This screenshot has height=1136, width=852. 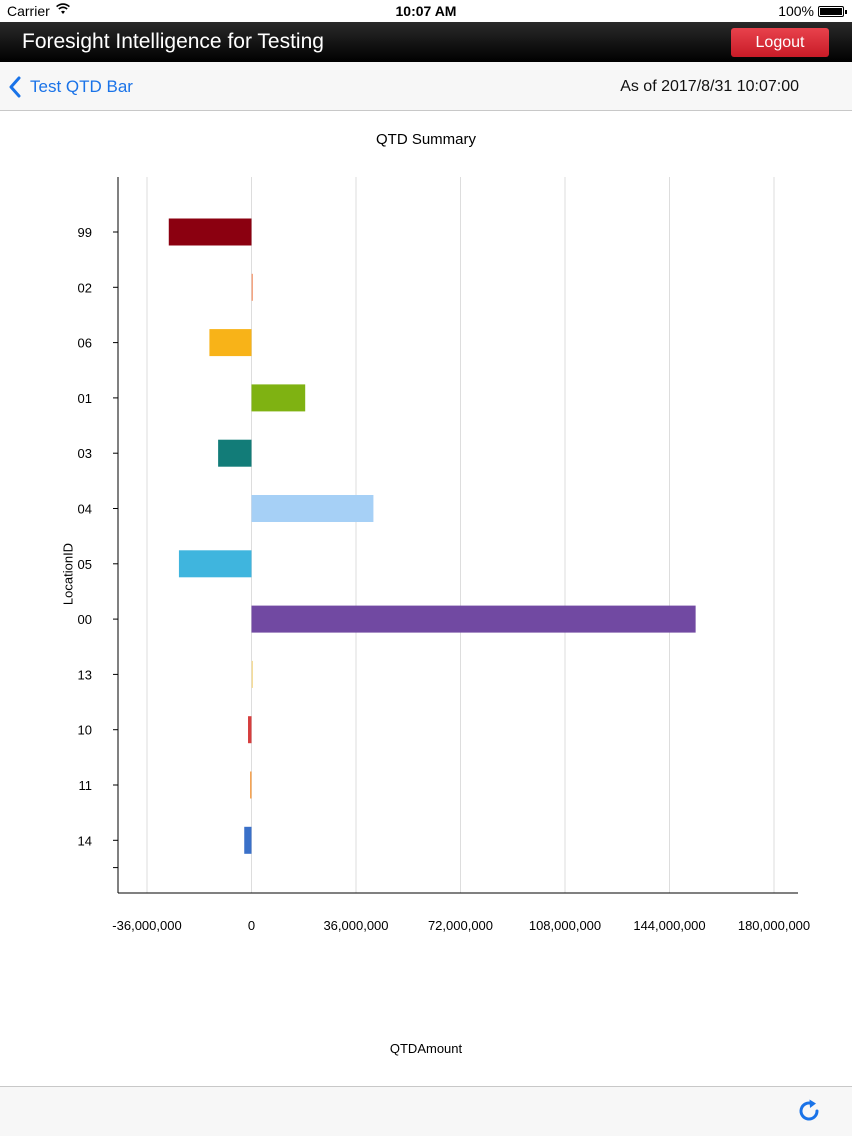 I want to click on status-time: 10:07 AM, so click(x=426, y=11).